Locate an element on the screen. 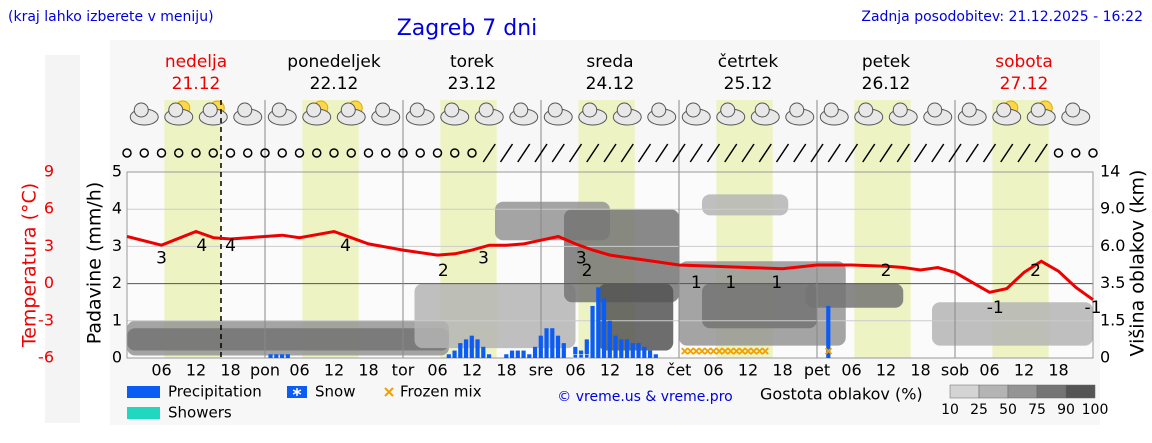  temperature-label: Temperatura (°C) is located at coordinates (30, 265).